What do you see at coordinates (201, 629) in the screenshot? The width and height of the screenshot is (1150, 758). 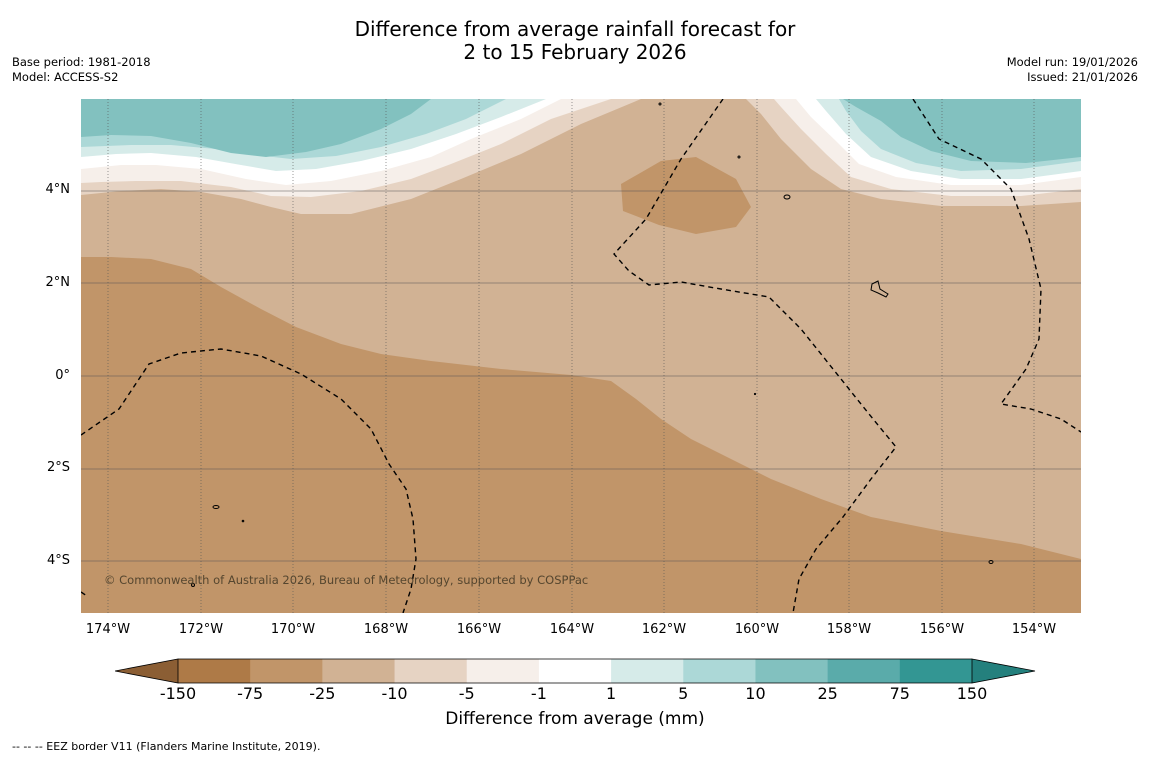 I see `lon-label-172w: 172°W` at bounding box center [201, 629].